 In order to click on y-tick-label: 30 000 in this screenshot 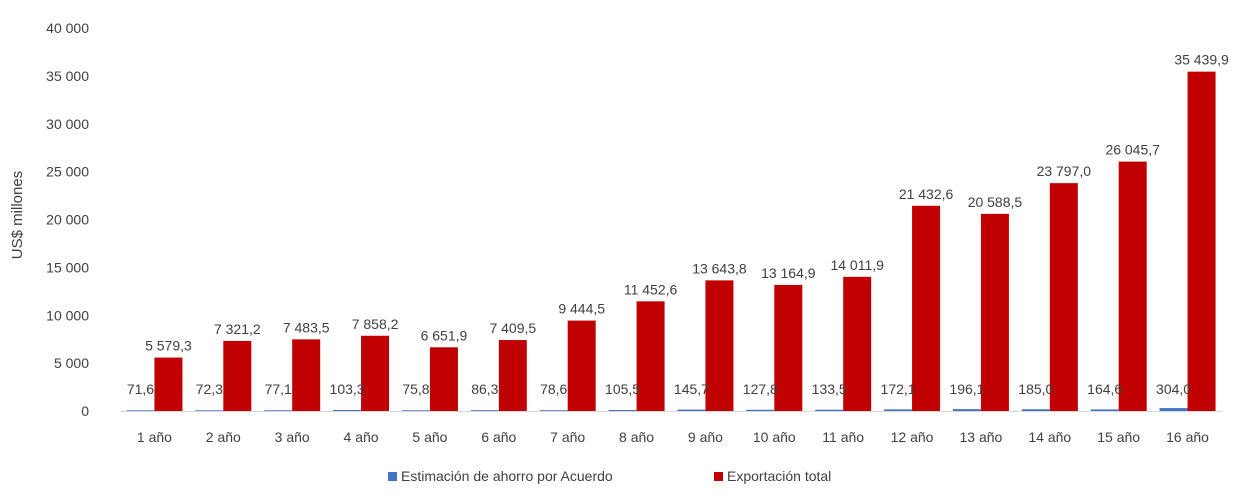, I will do `click(67, 124)`.